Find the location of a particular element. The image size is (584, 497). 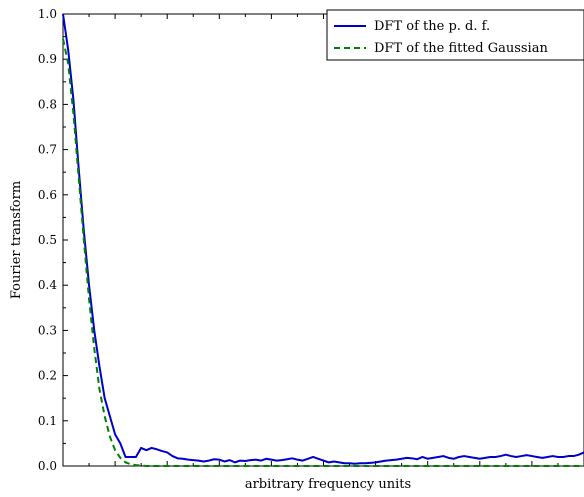

y-axis-label: Fourier transform is located at coordinates (16, 240).